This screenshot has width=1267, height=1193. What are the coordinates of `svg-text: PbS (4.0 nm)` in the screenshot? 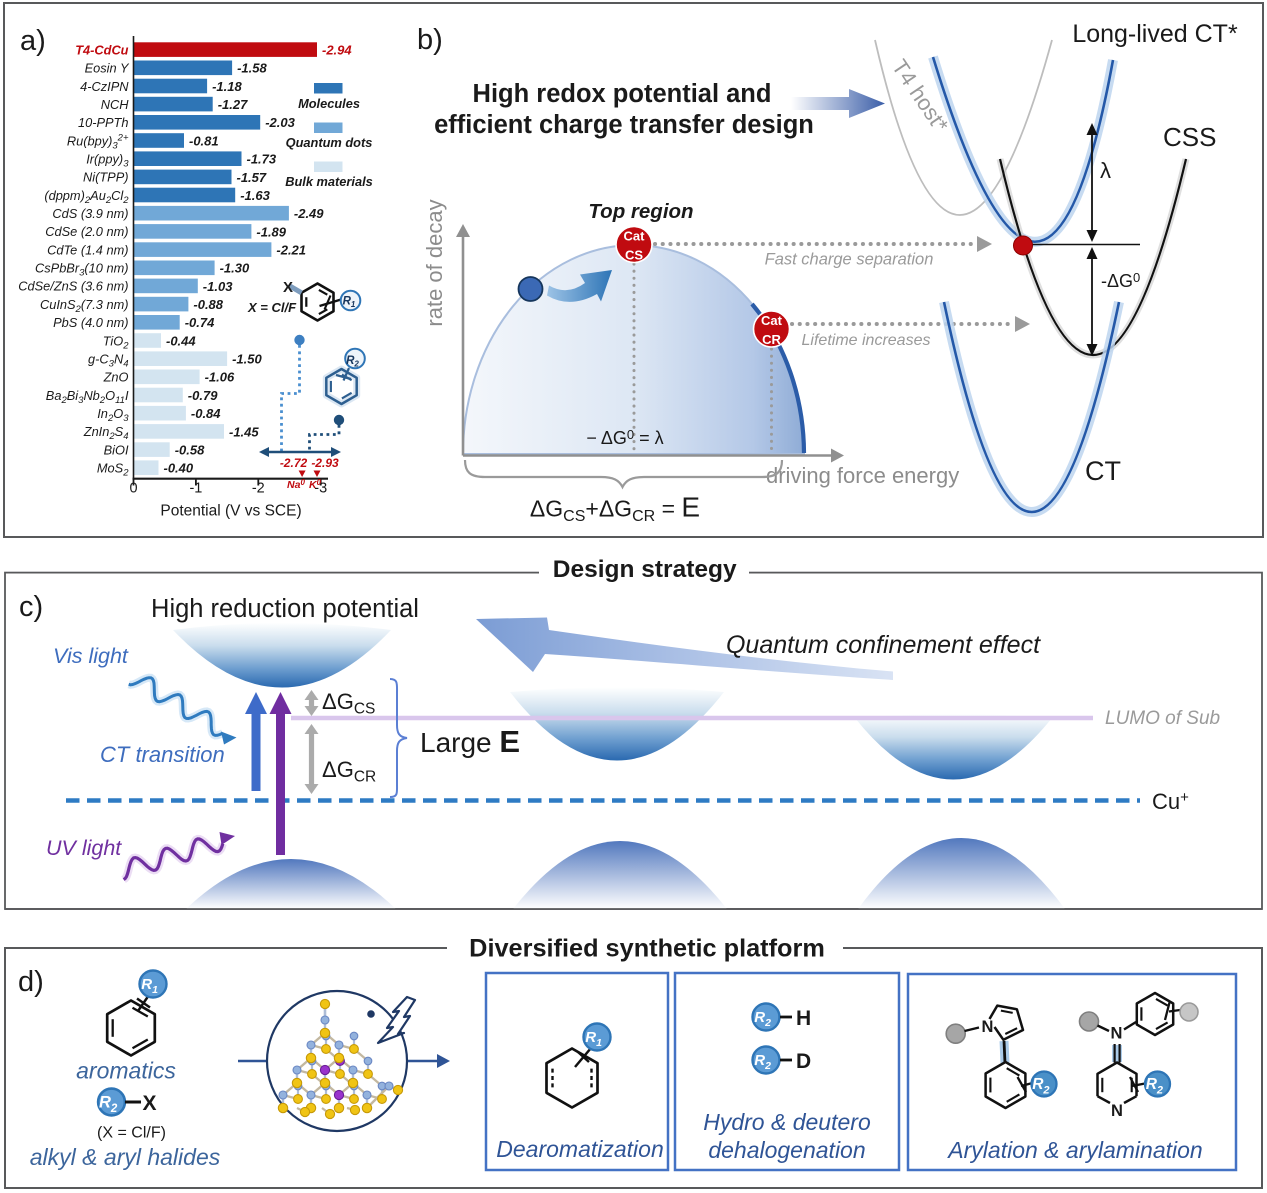 It's located at (90, 322).